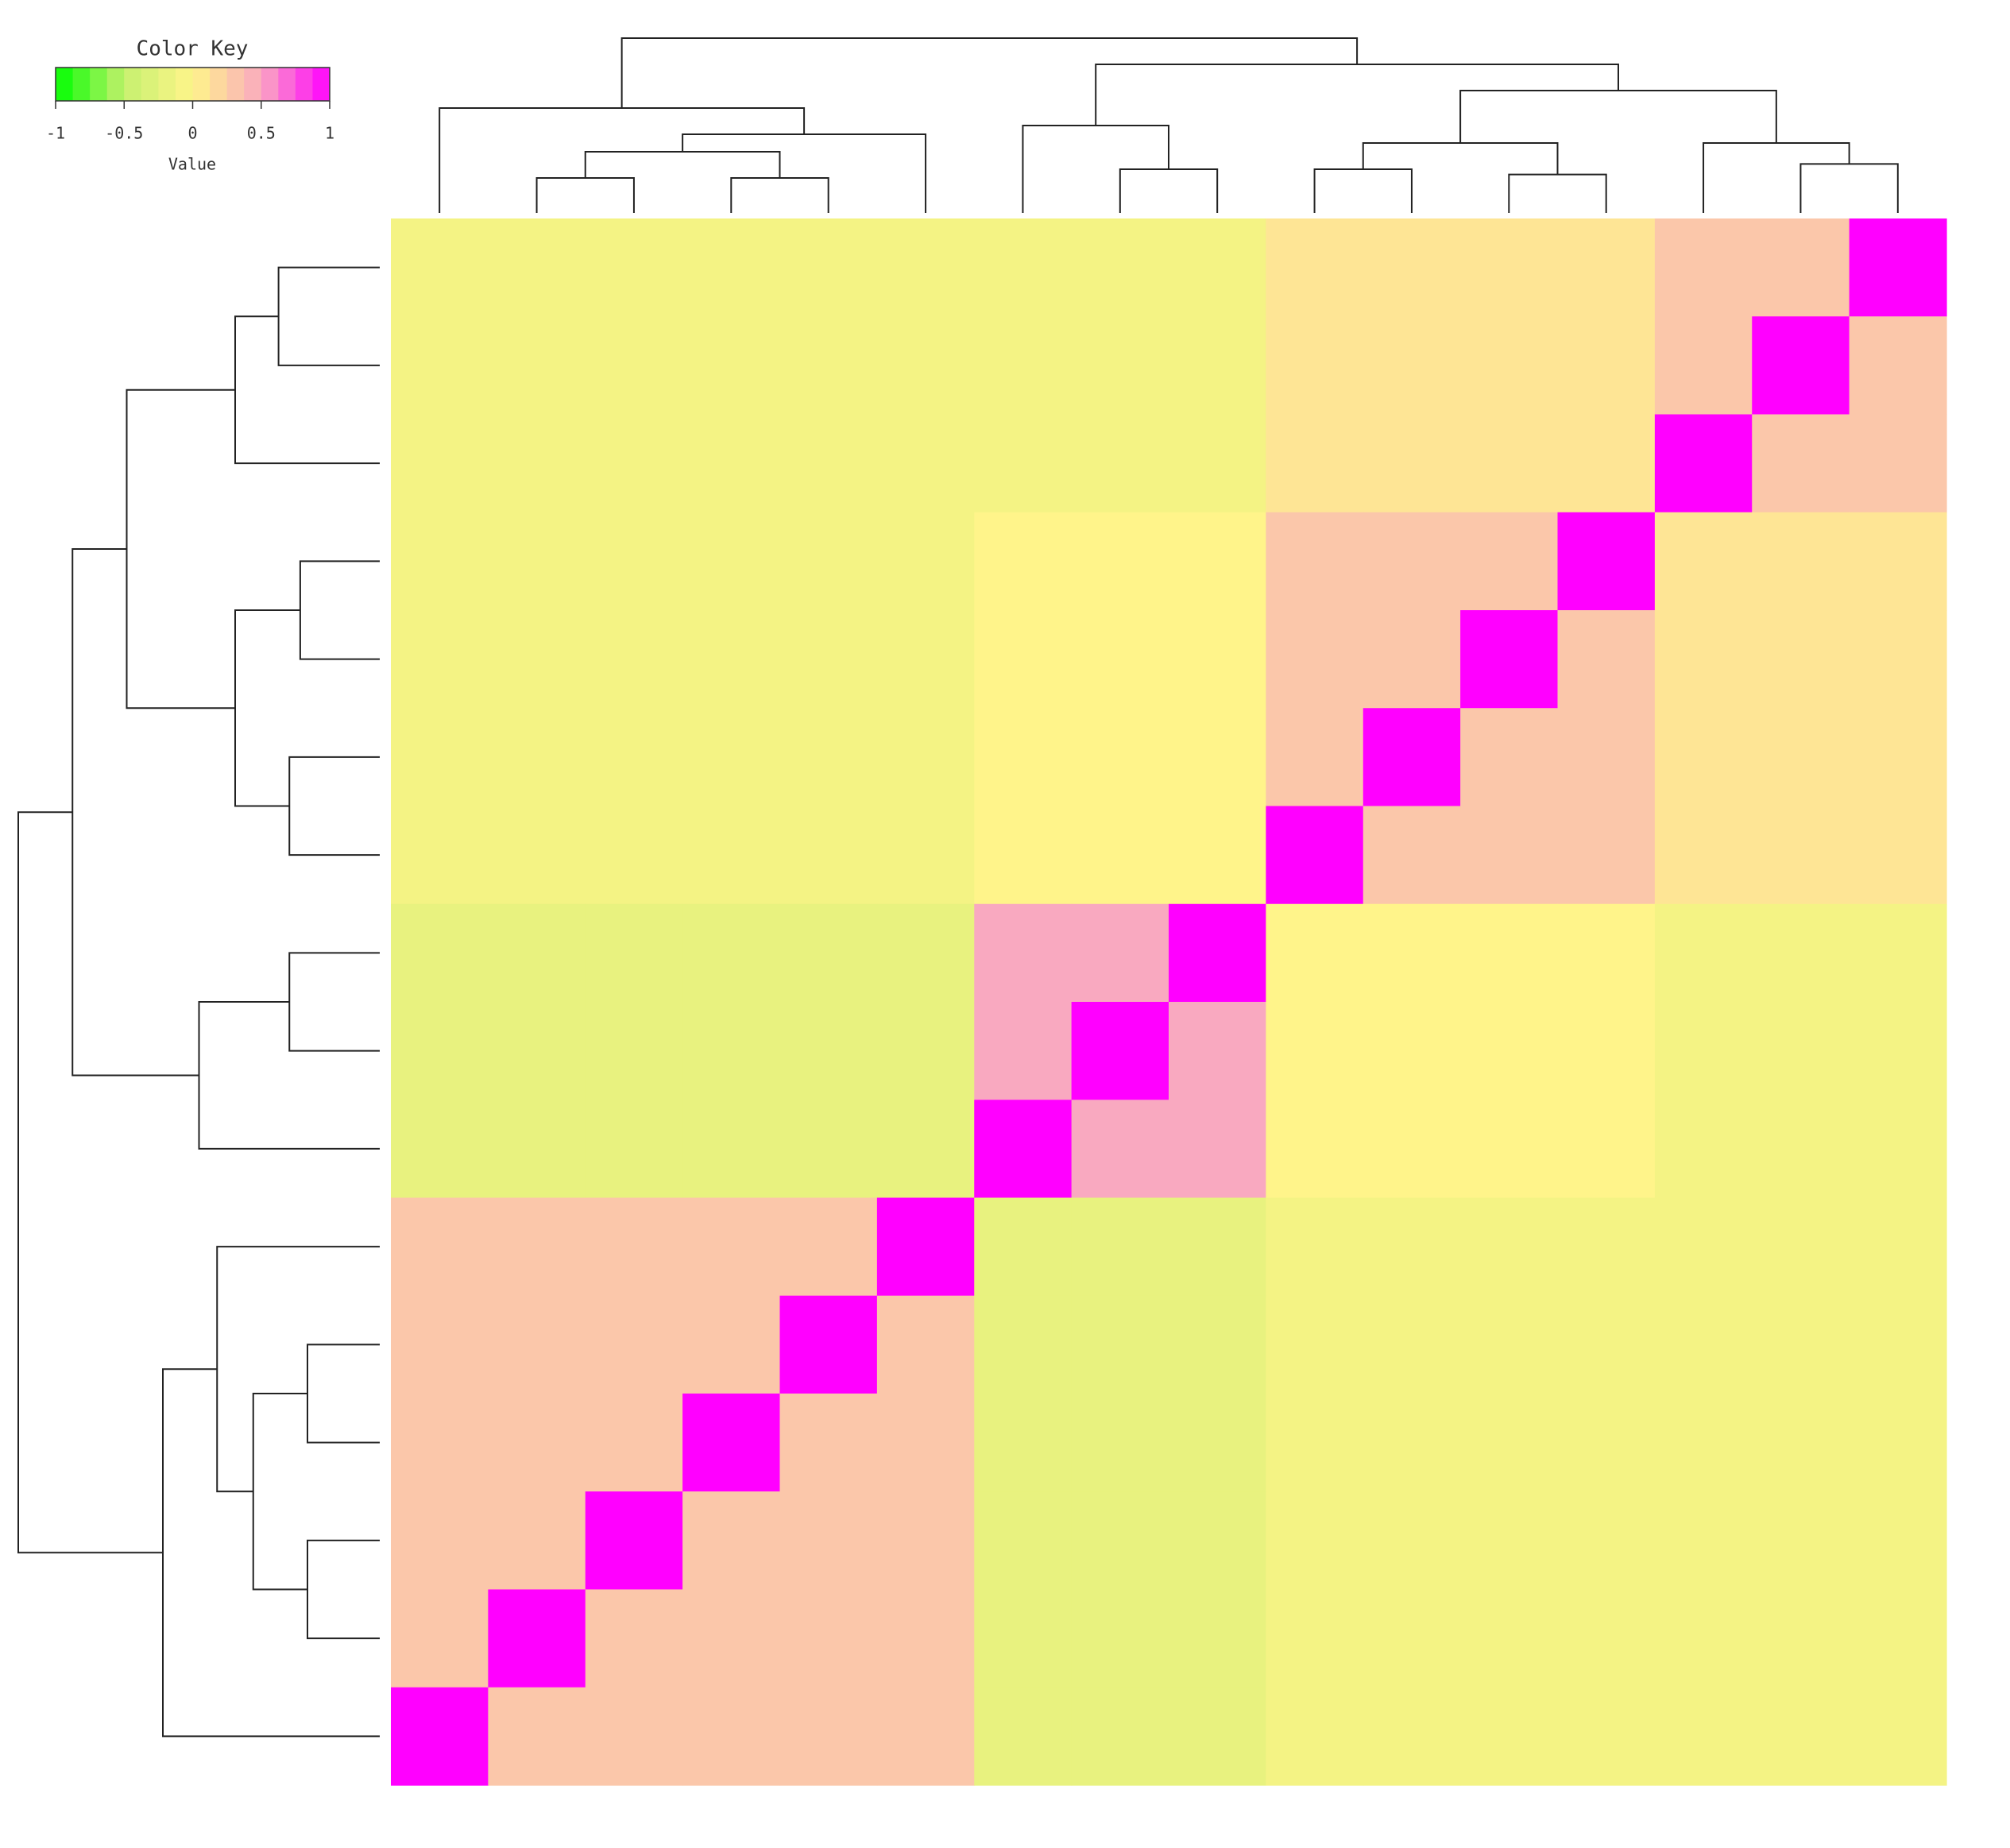 Image resolution: width=2010 pixels, height=1848 pixels. Describe the element at coordinates (198, 1002) in the screenshot. I see `row-dendrogram` at that location.